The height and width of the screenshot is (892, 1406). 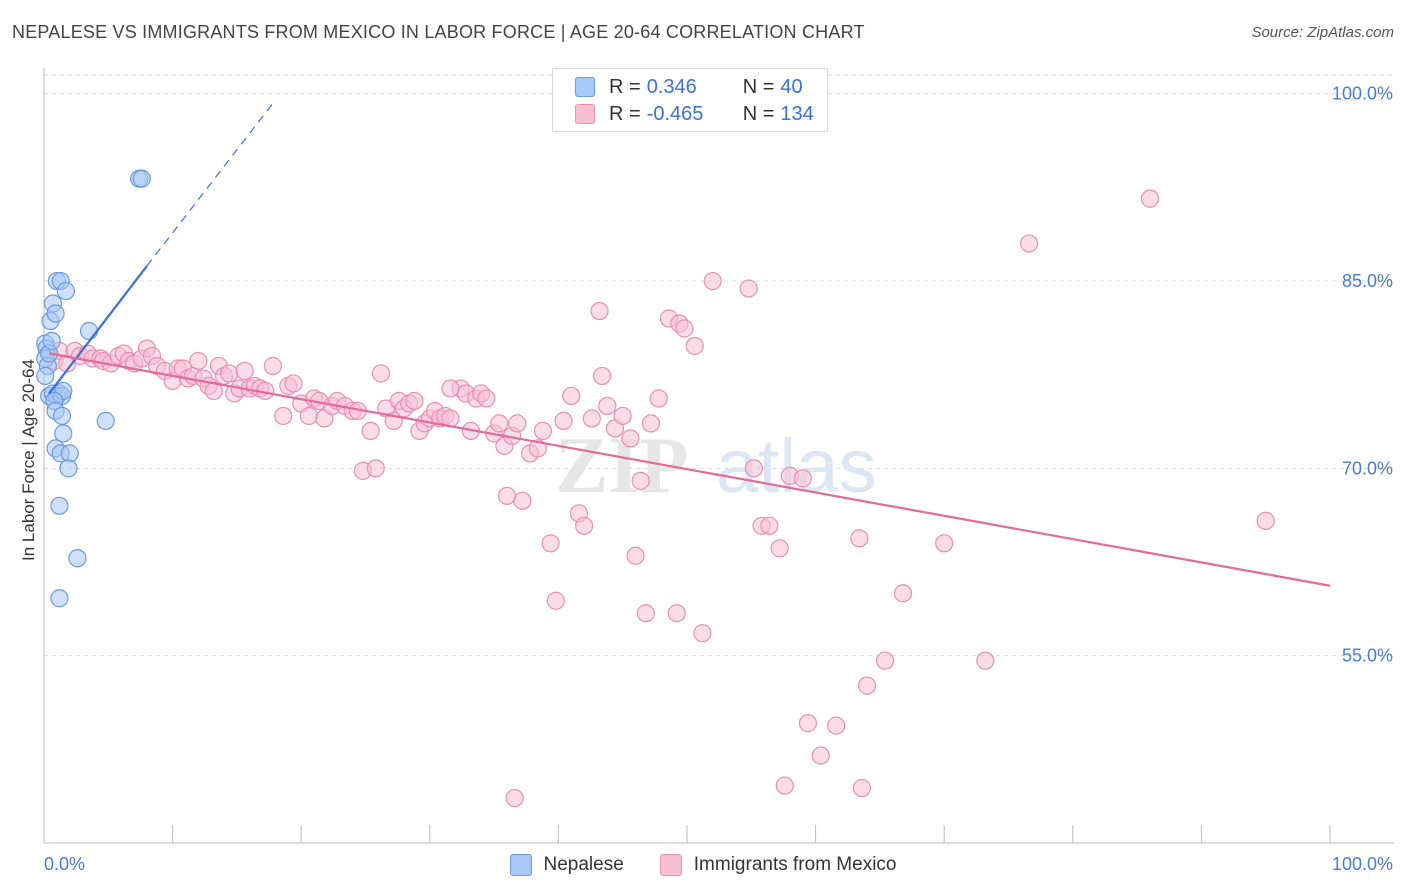 I want to click on y-axis-title: In Labor Force | Age 20-64, so click(x=28, y=460).